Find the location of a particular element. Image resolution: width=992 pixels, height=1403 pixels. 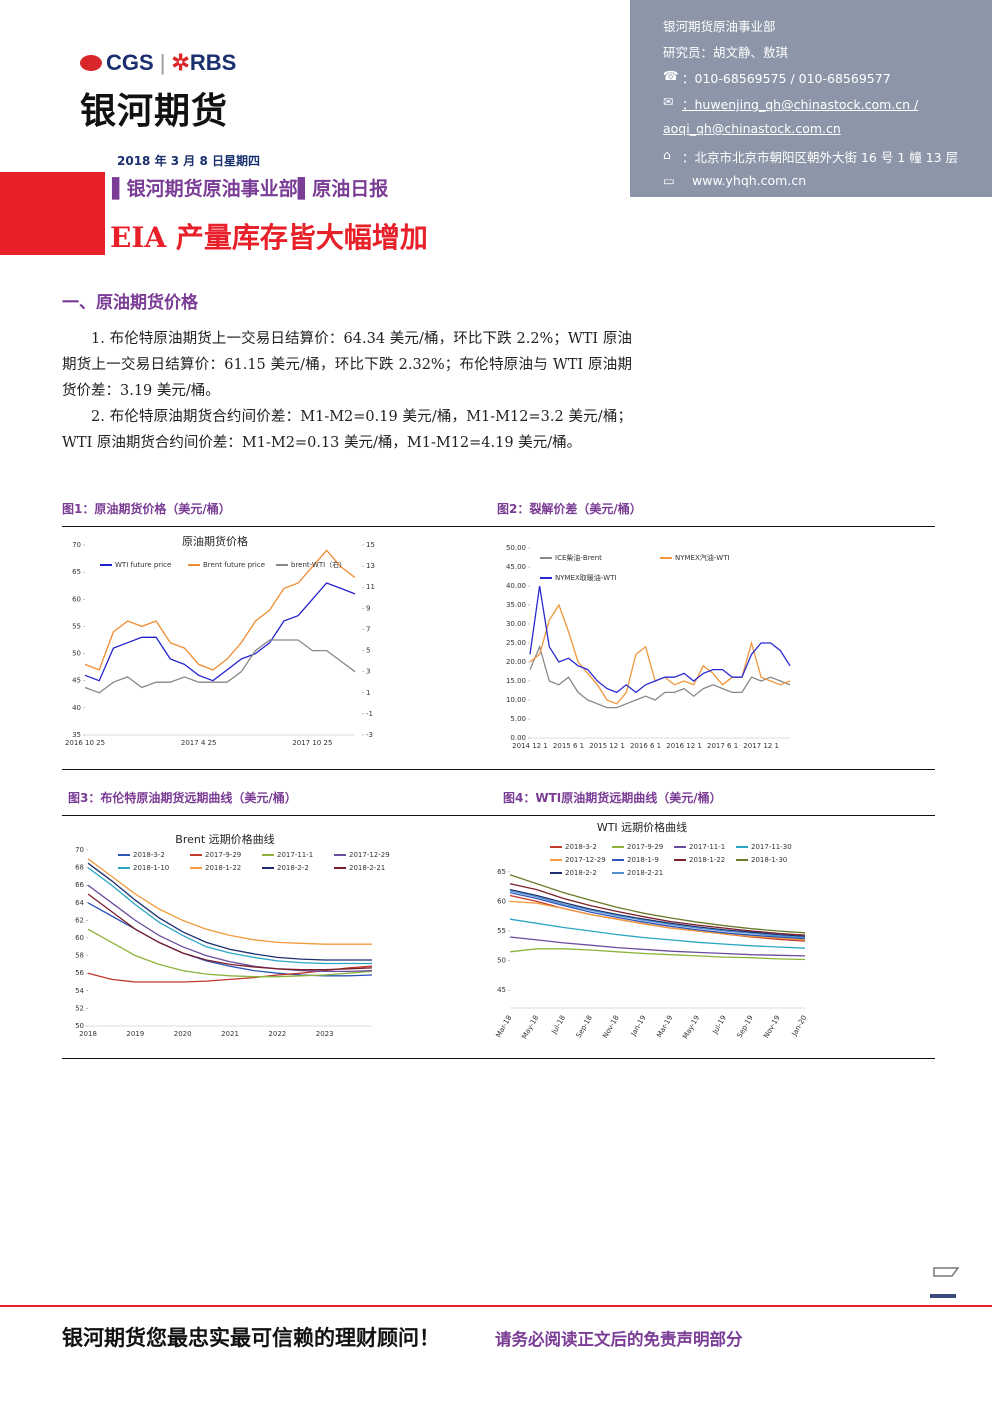

legend-label: NYMEX汽油-WTI is located at coordinates (702, 557).